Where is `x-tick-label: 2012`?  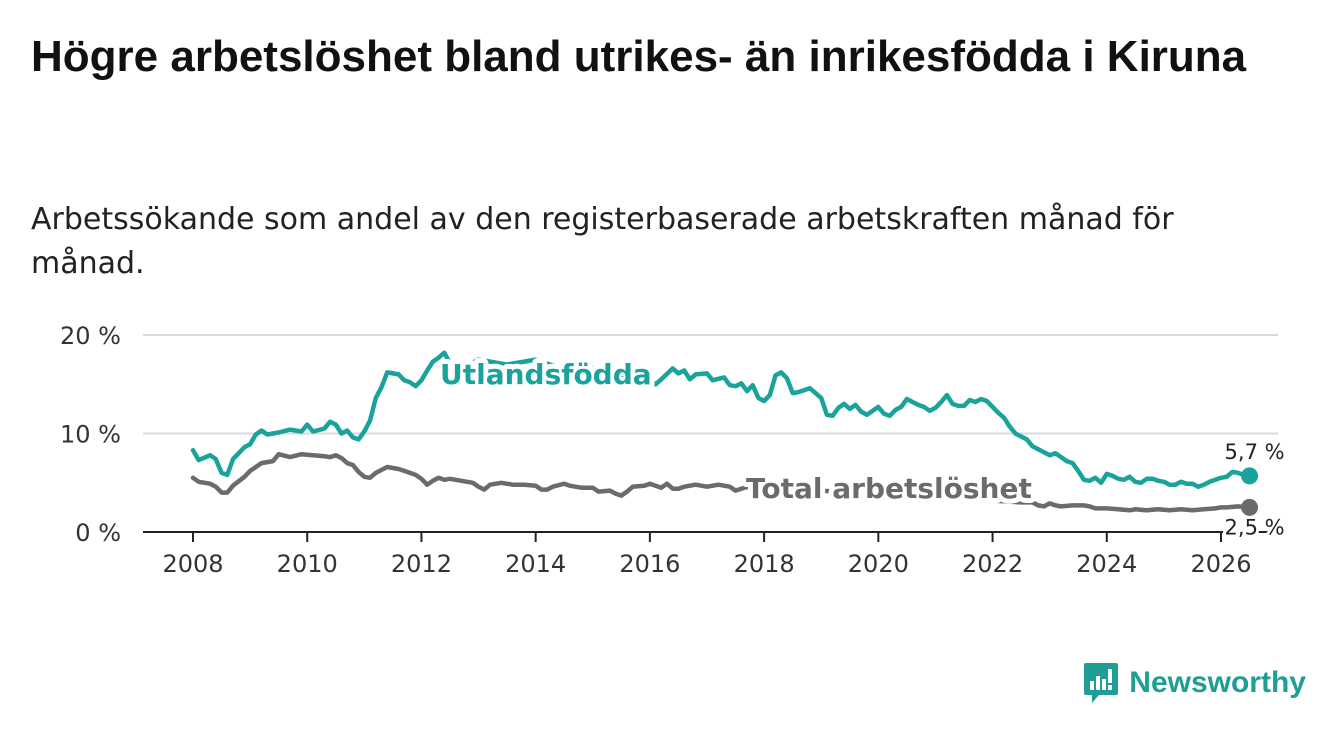 x-tick-label: 2012 is located at coordinates (421, 564).